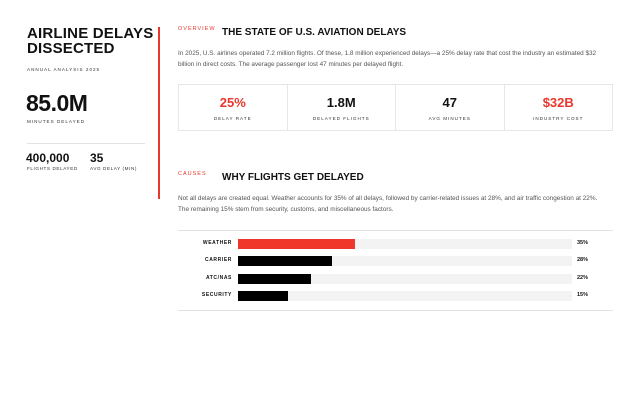 The image size is (640, 400). Describe the element at coordinates (314, 32) in the screenshot. I see `heading: THE STATE OF U.S. AVIATION DELAYS` at that location.